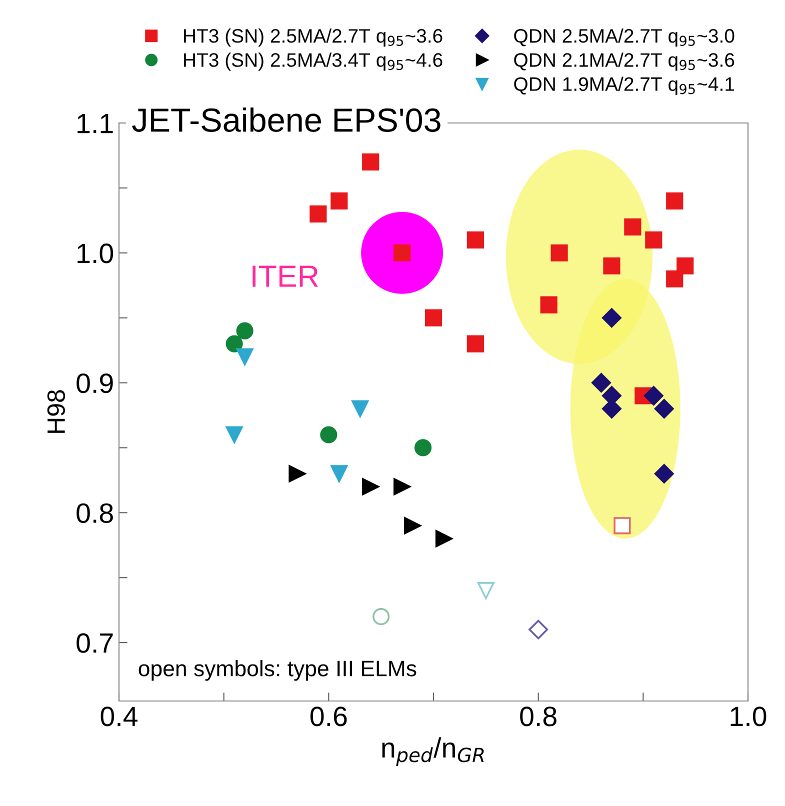 The height and width of the screenshot is (806, 785). I want to click on x-tick-label: 0.6, so click(328, 716).